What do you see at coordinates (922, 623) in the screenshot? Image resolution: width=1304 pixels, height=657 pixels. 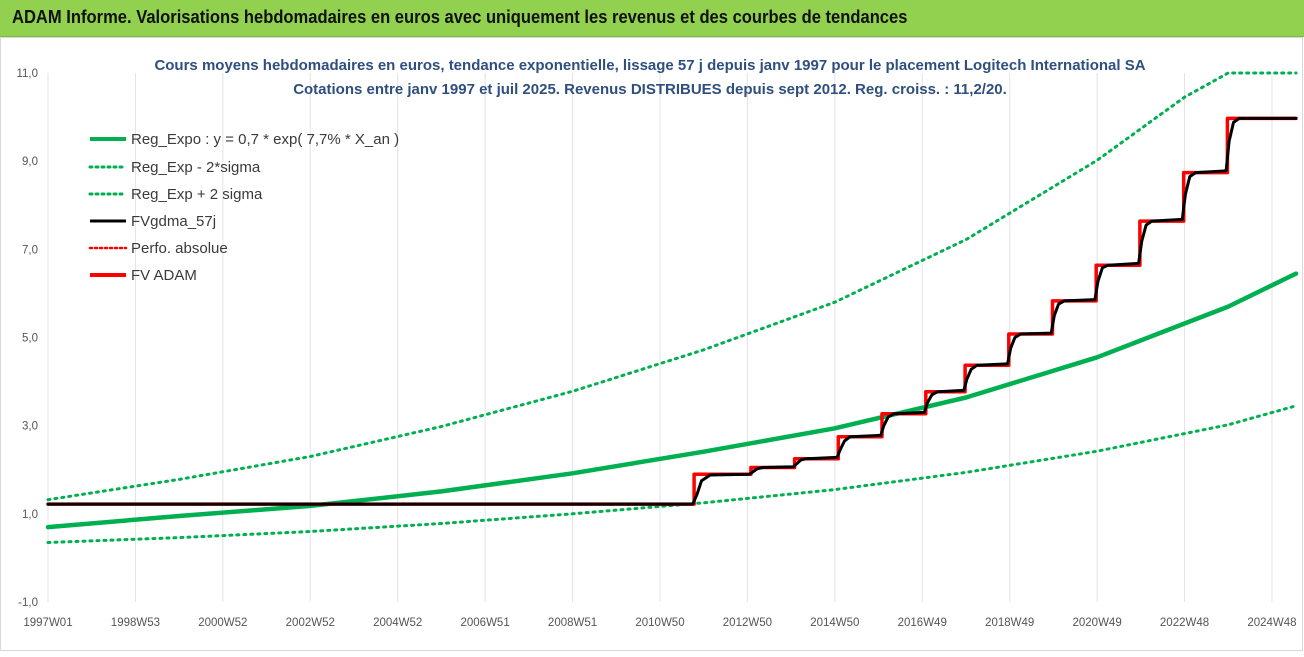 I see `x-tick-label: 2016W49` at bounding box center [922, 623].